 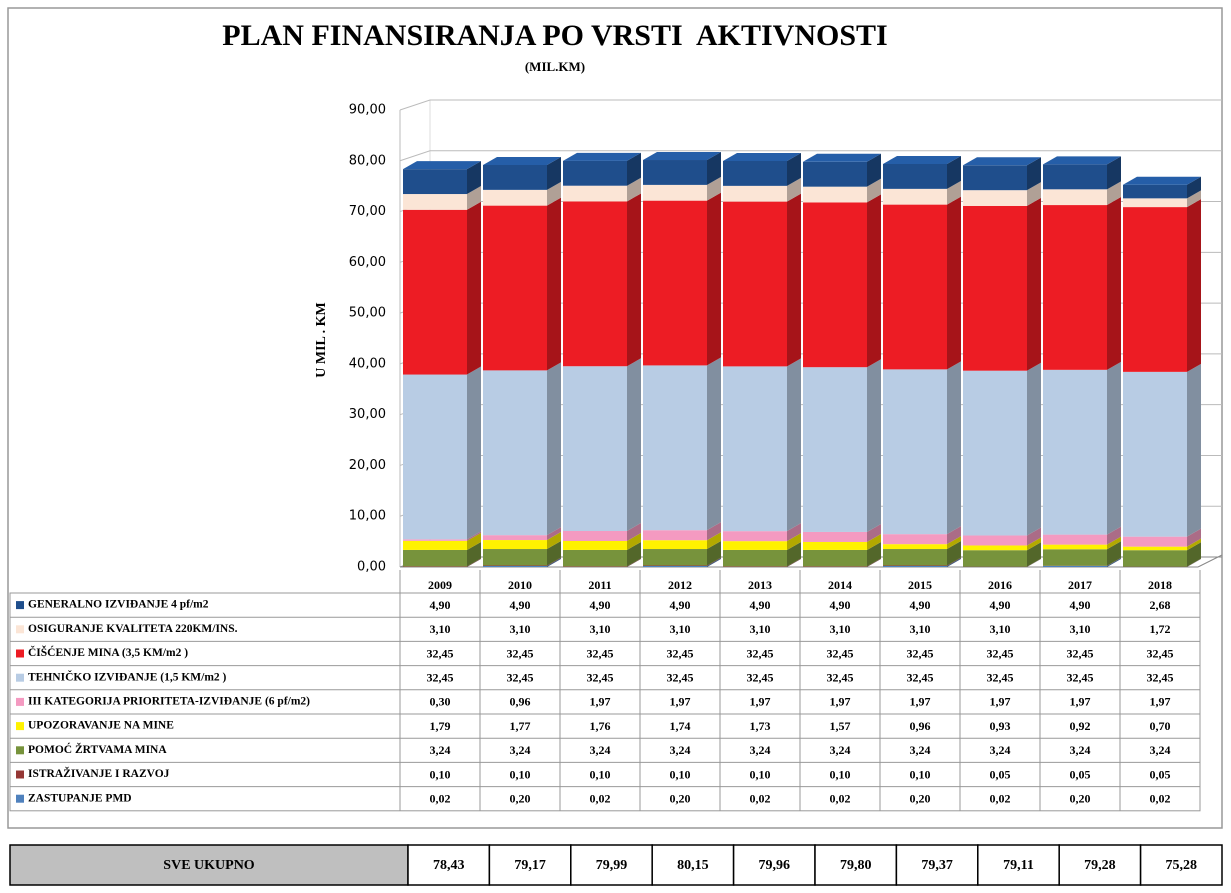 What do you see at coordinates (760, 585) in the screenshot?
I see `x-tick-label: 2013` at bounding box center [760, 585].